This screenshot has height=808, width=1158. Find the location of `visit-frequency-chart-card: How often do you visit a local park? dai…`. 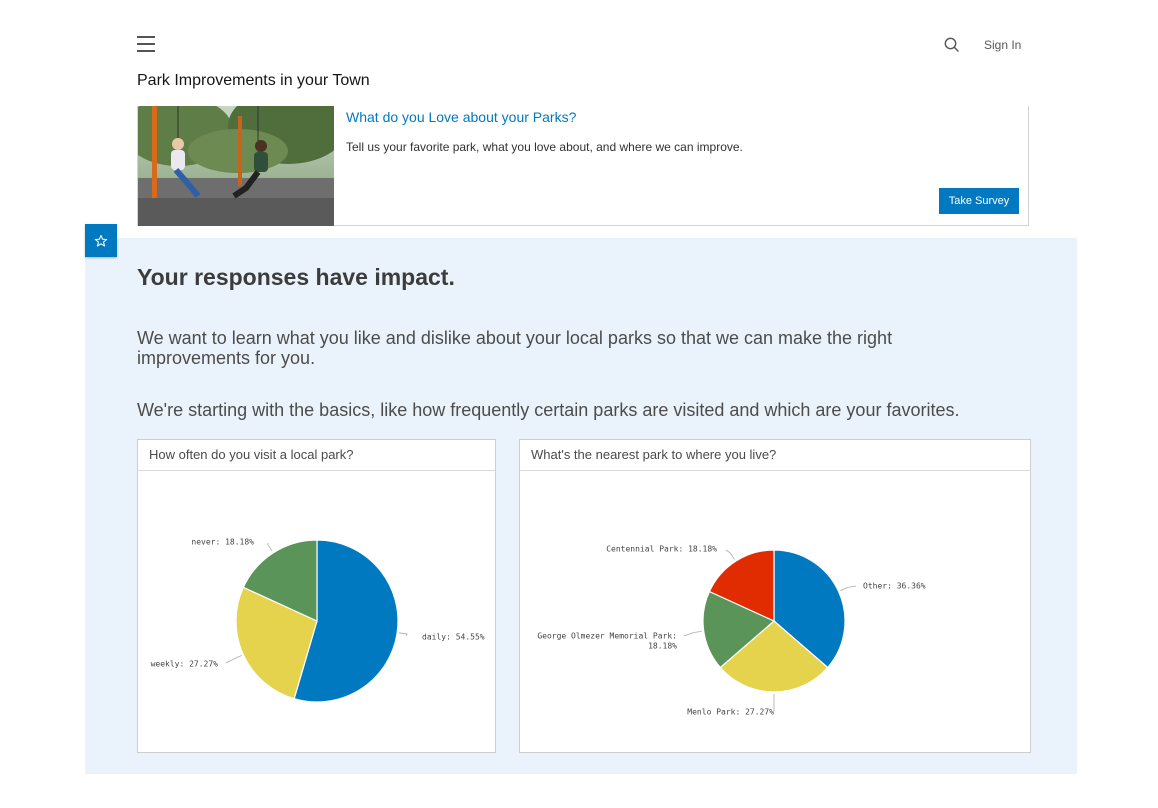

visit-frequency-chart-card: How often do you visit a local park? dai… is located at coordinates (316, 596).